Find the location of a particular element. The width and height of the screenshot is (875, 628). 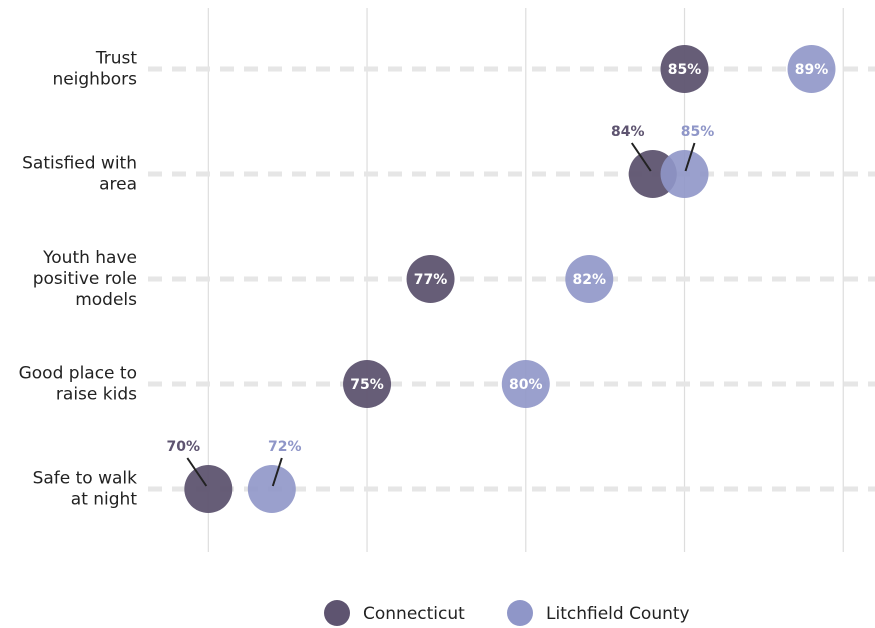

value-label: 89% is located at coordinates (812, 70).